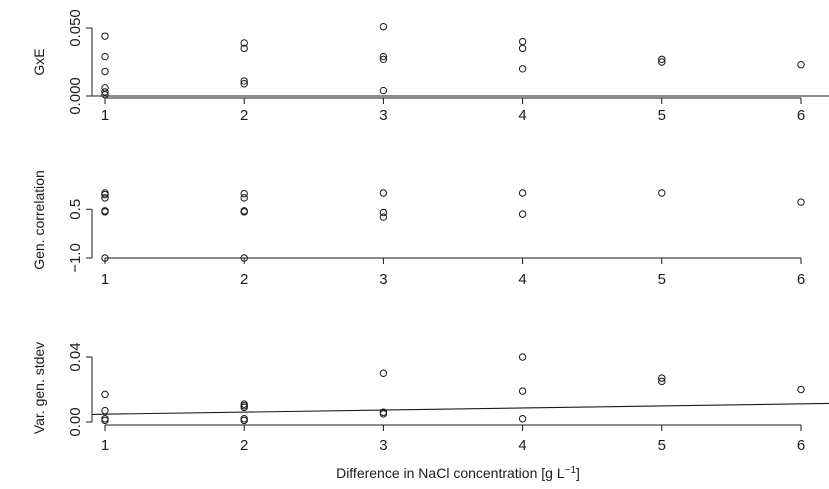 This screenshot has height=489, width=829. What do you see at coordinates (450, 473) in the screenshot?
I see `x-axis-title-main: Difference in NaCl concentration [g L` at bounding box center [450, 473].